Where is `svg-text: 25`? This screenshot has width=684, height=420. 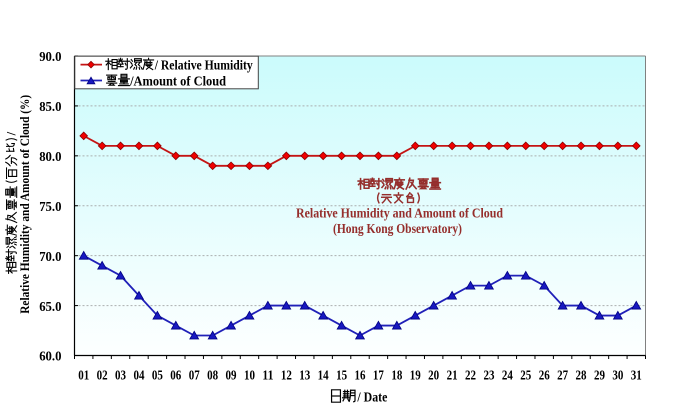 svg-text: 25 is located at coordinates (525, 375).